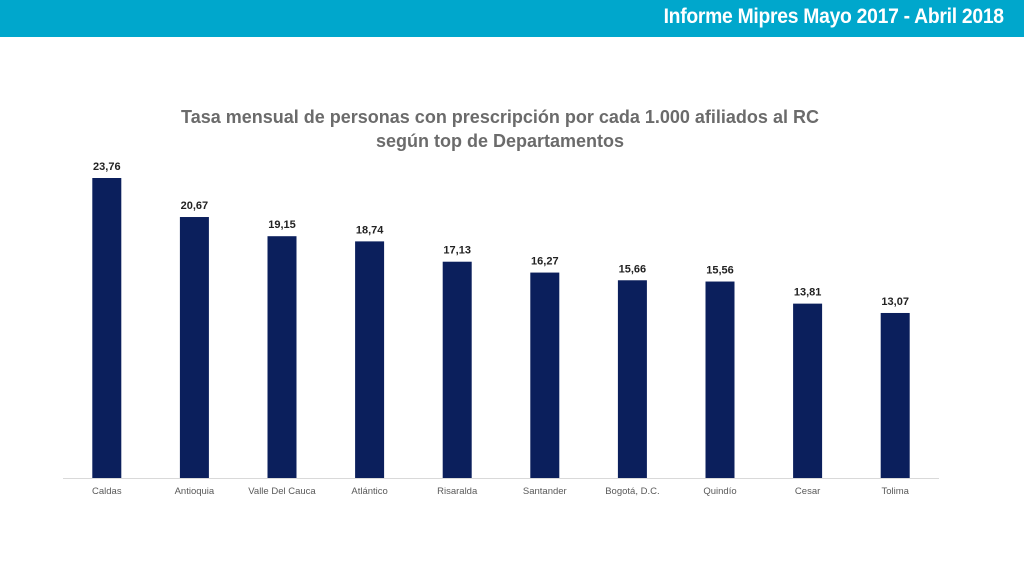 The width and height of the screenshot is (1024, 576). I want to click on value-label-8: 15,56, so click(720, 271).